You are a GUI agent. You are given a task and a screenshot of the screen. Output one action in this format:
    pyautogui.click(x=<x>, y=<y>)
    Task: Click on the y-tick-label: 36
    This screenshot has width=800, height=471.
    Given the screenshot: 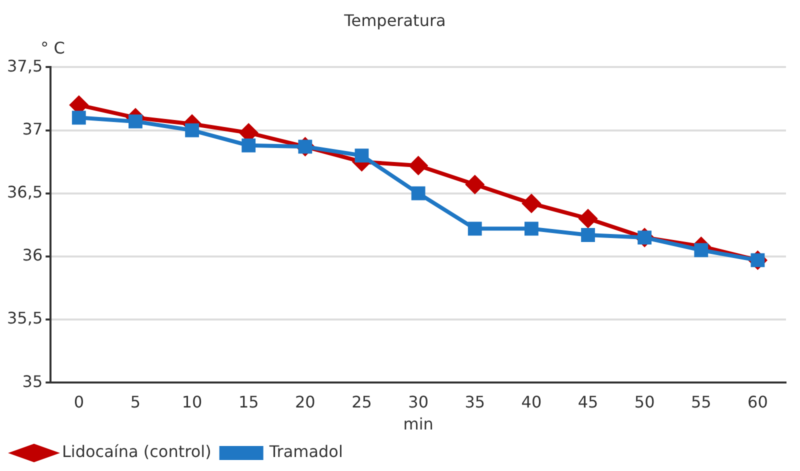 What is the action you would take?
    pyautogui.click(x=32, y=255)
    